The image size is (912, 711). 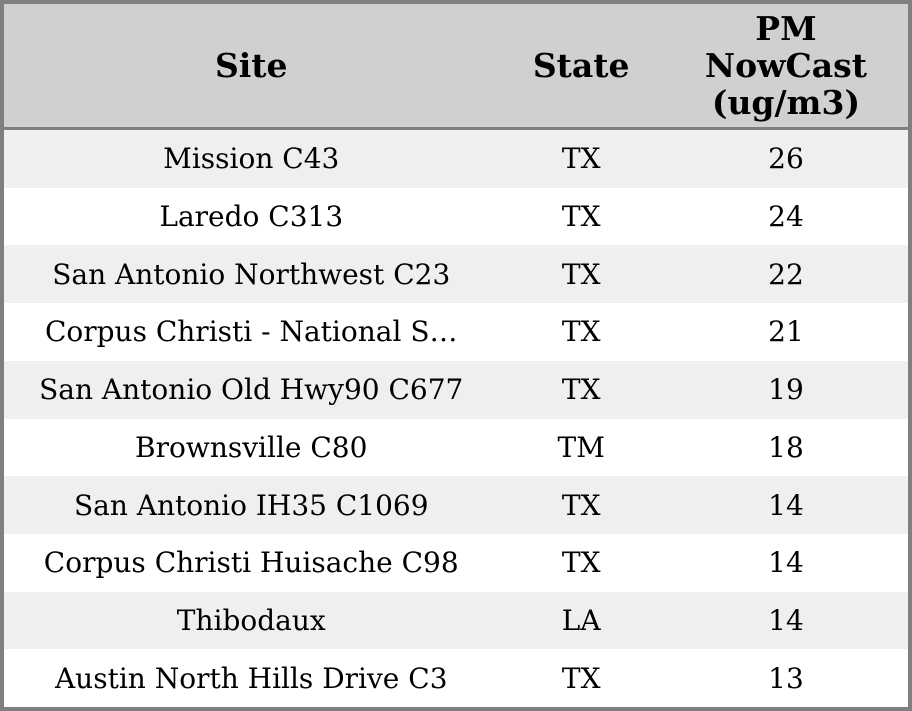 What do you see at coordinates (456, 274) in the screenshot?
I see `table-row: San Antonio Northwest C23 TX 22` at bounding box center [456, 274].